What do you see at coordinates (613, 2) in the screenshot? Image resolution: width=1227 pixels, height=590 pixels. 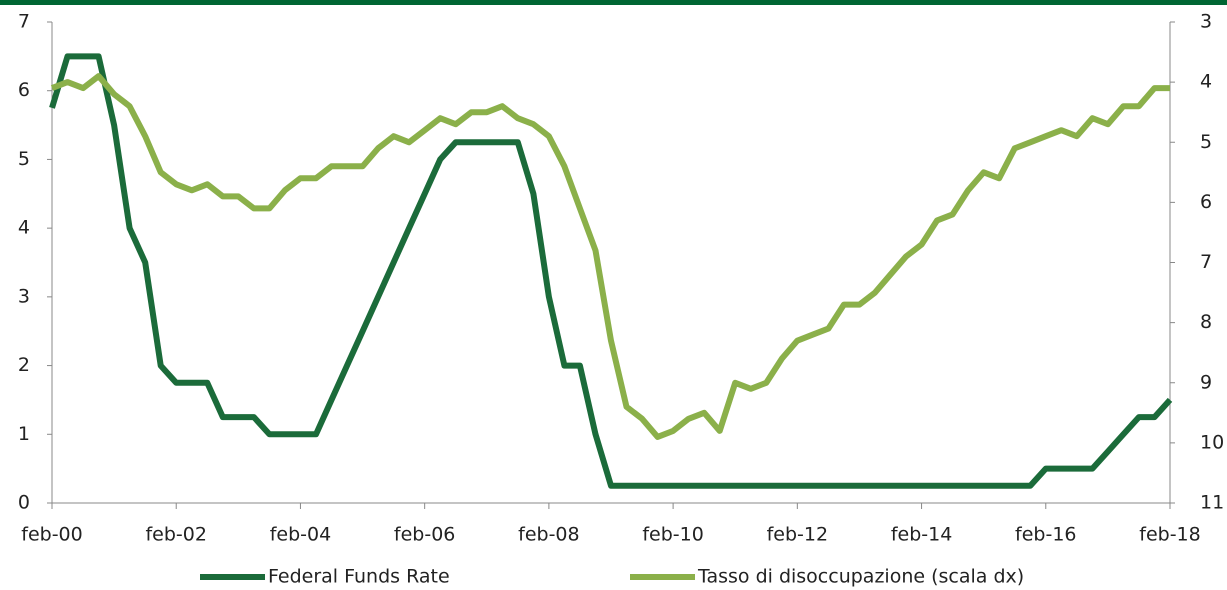 I see `top-bar` at bounding box center [613, 2].